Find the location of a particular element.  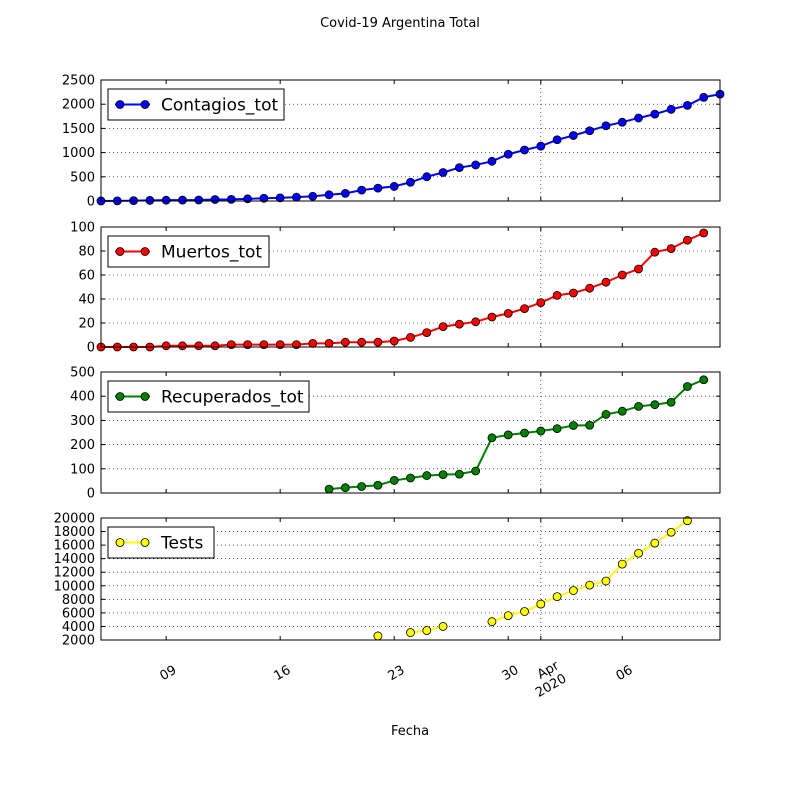

y-tick-label: 1500 is located at coordinates (78, 129).